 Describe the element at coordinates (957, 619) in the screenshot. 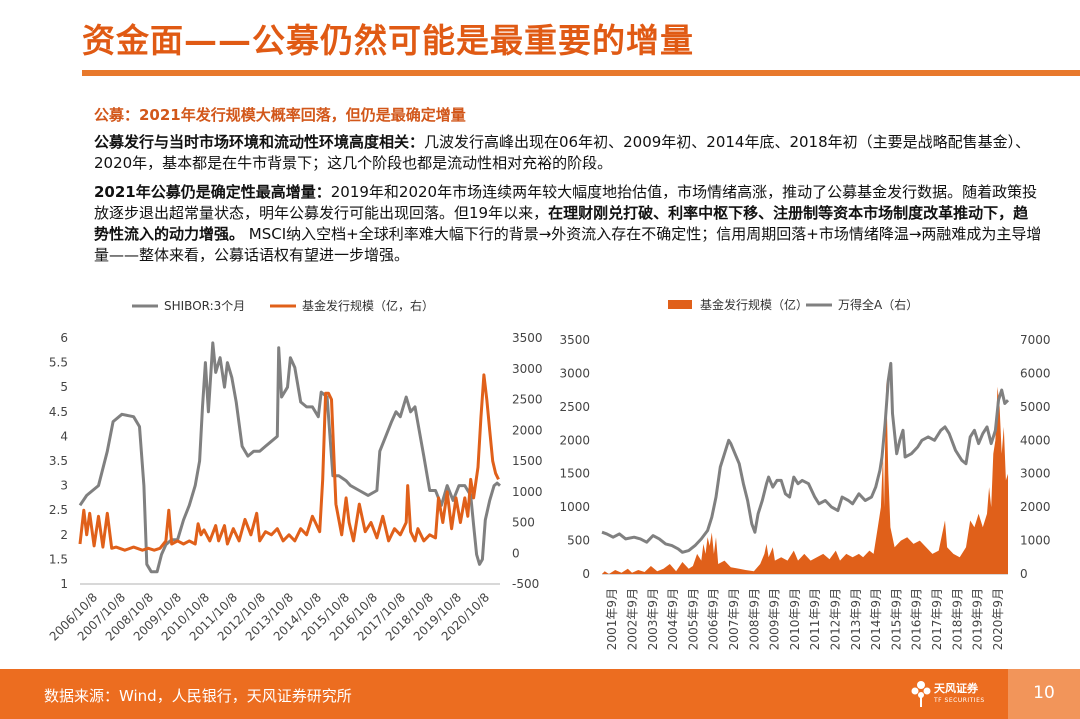

I see `x-tick-label: 2018年9月` at that location.